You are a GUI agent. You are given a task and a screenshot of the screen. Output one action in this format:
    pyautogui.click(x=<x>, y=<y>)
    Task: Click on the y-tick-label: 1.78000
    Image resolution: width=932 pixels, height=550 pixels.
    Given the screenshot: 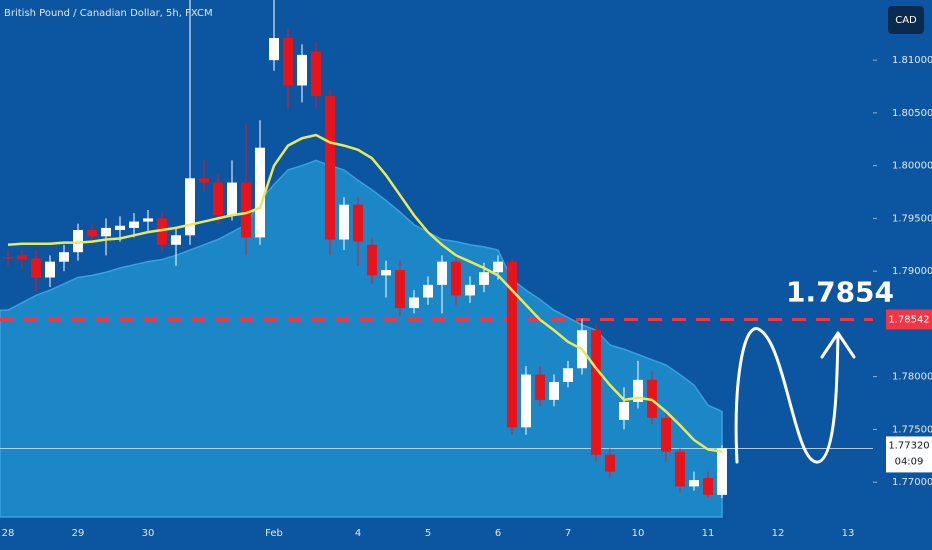 What is the action you would take?
    pyautogui.click(x=912, y=377)
    